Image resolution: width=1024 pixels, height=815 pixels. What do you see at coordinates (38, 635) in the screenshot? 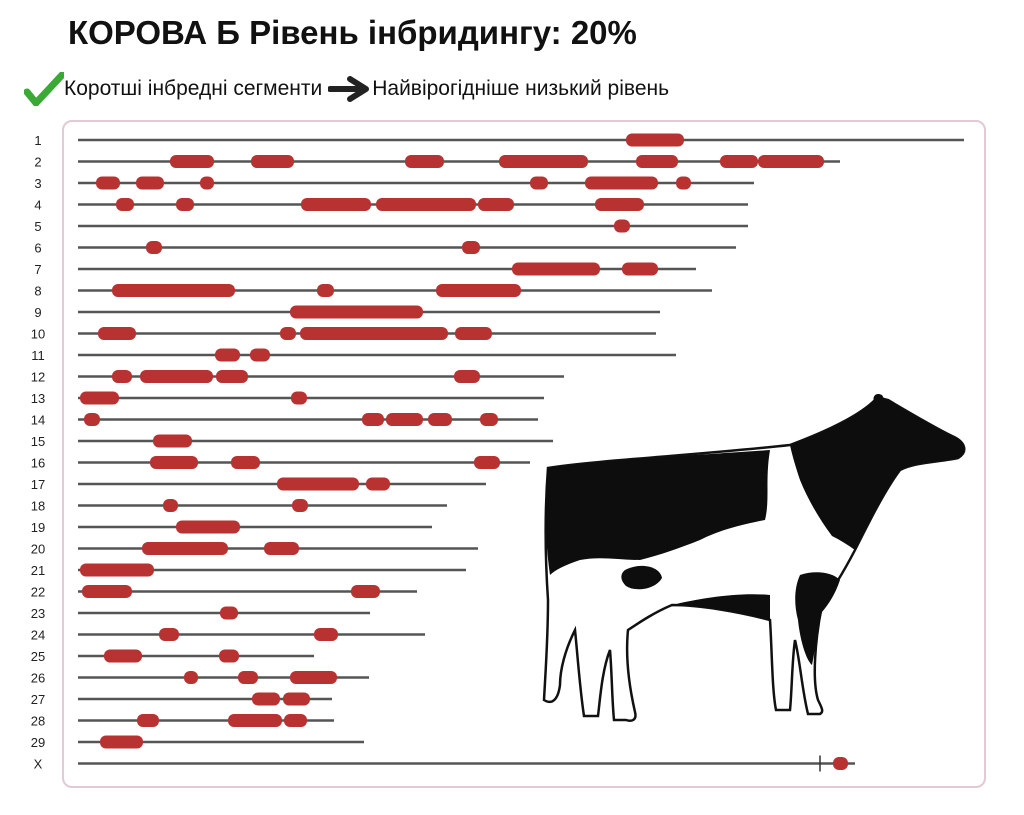
I see `chromosome-label: 24` at bounding box center [38, 635].